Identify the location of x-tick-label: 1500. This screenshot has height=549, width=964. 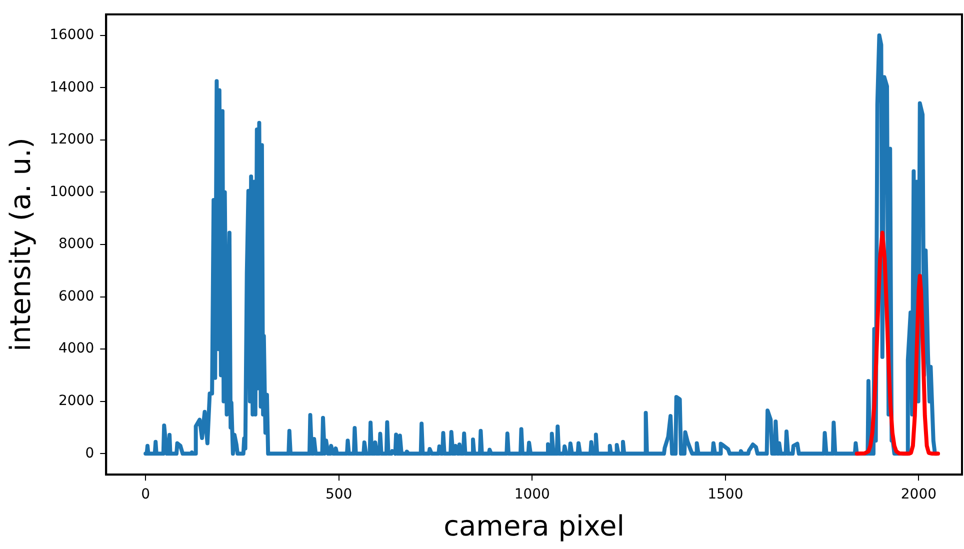
(726, 494).